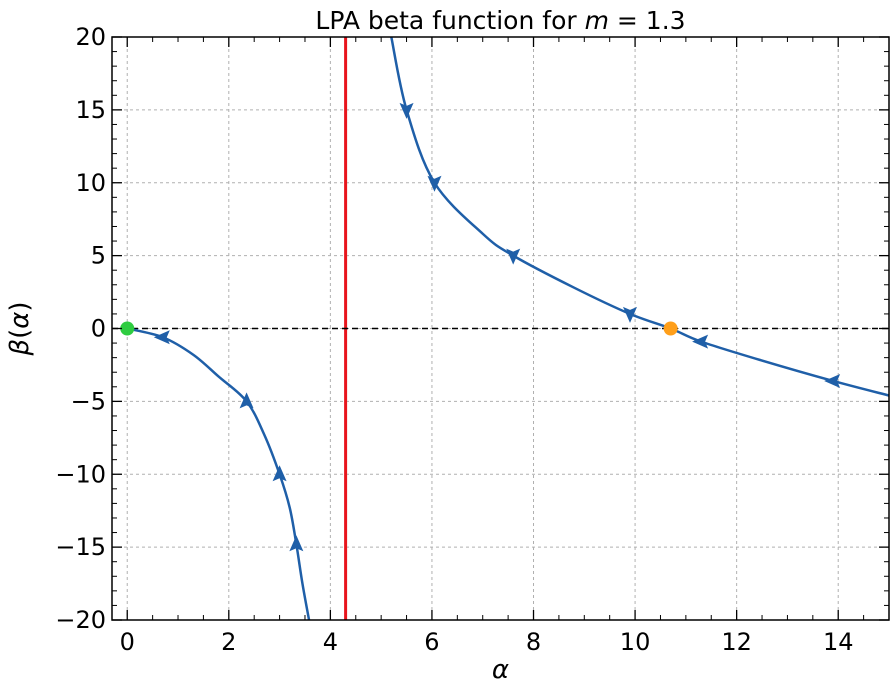 This screenshot has width=891, height=688. What do you see at coordinates (127, 642) in the screenshot?
I see `x-tick-label: 0` at bounding box center [127, 642].